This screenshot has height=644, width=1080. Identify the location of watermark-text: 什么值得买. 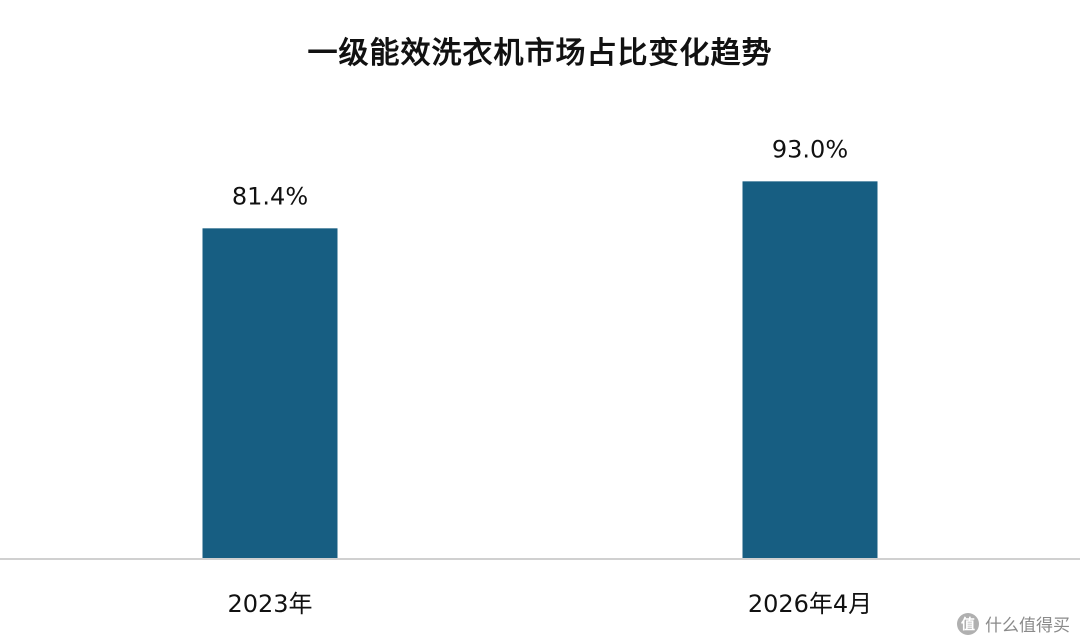
(1027, 626).